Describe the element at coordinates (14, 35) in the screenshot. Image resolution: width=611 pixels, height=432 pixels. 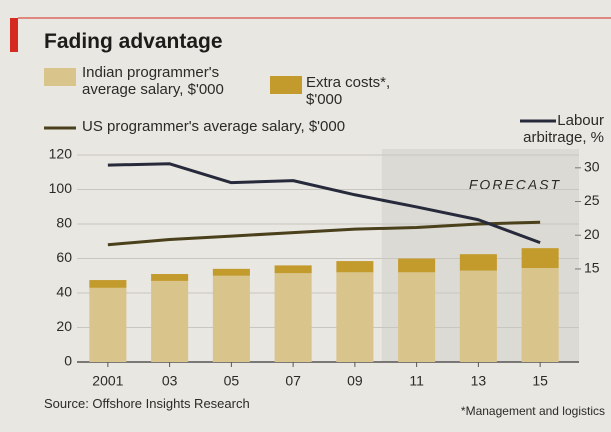
I see `red-marker` at that location.